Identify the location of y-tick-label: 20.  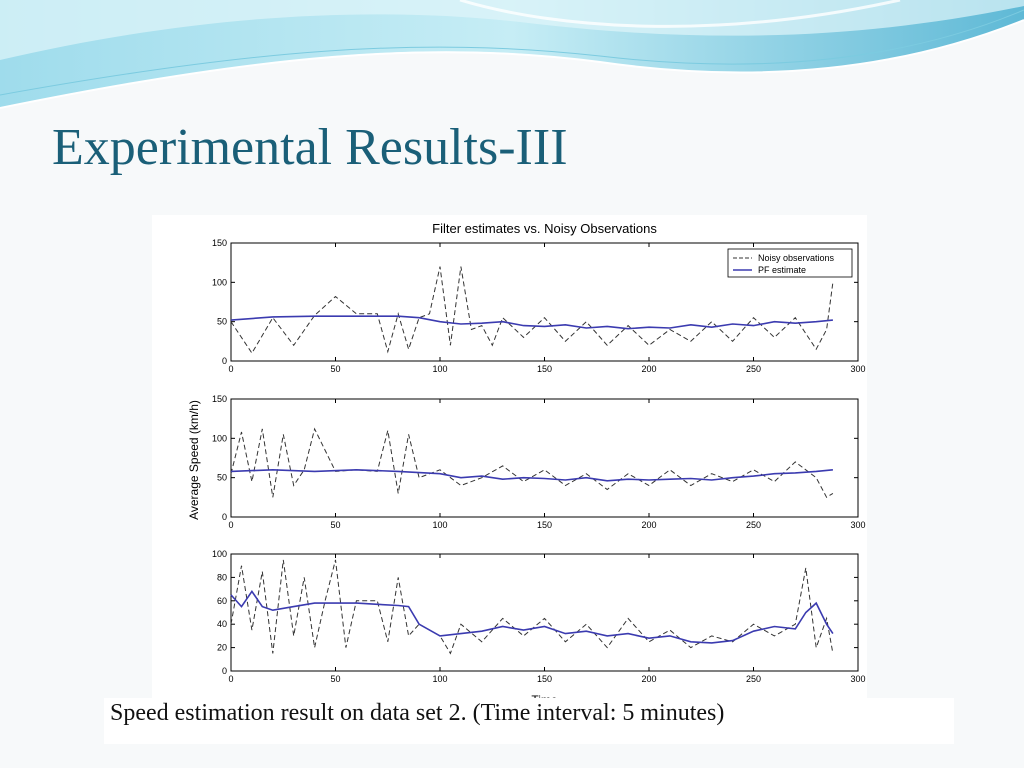
(222, 648).